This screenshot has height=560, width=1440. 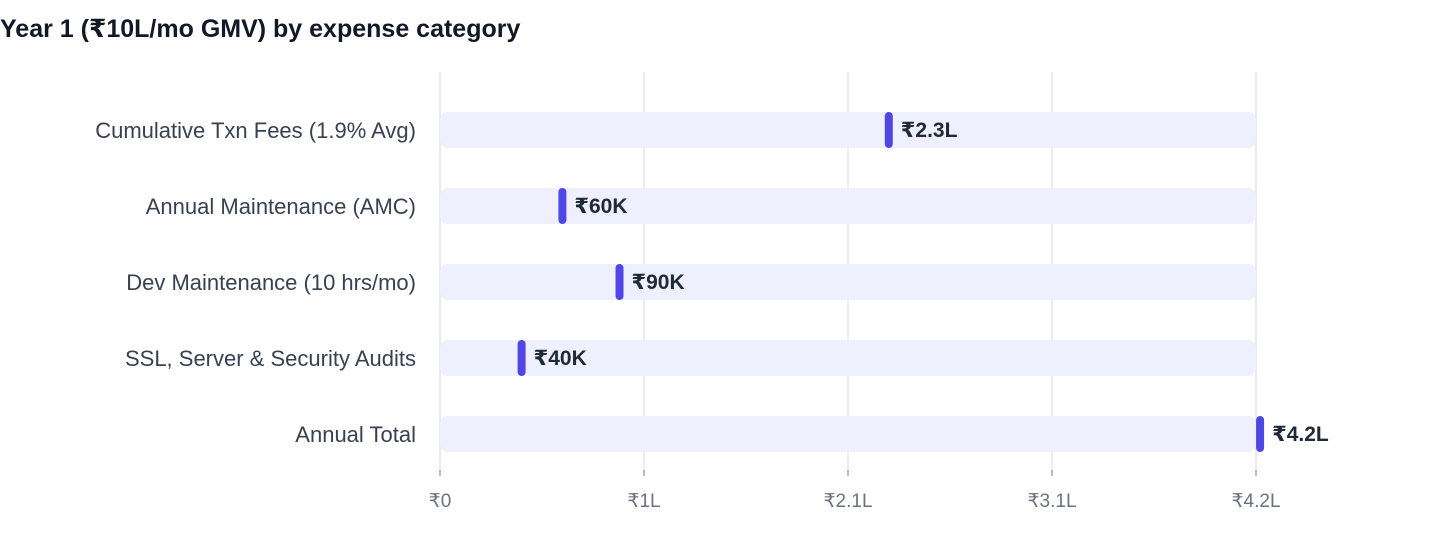 I want to click on data-label: ₹60K, so click(x=600, y=206).